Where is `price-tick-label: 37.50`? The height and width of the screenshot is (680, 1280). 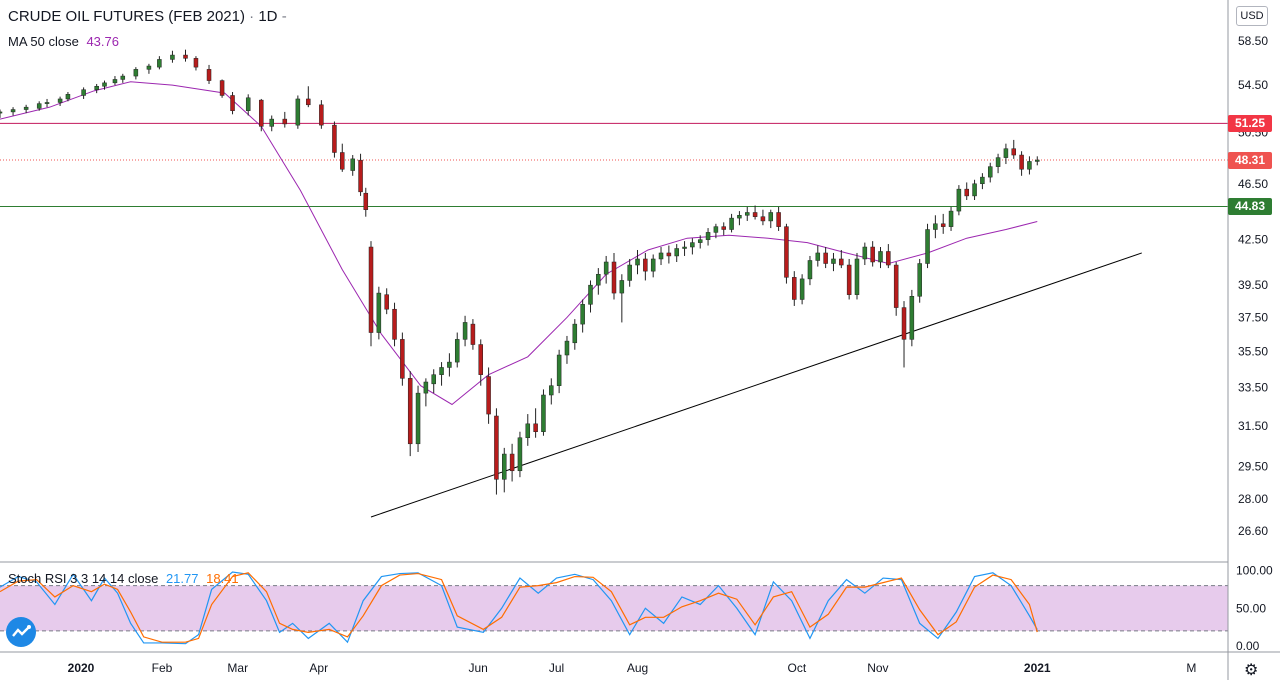 price-tick-label: 37.50 is located at coordinates (1253, 317).